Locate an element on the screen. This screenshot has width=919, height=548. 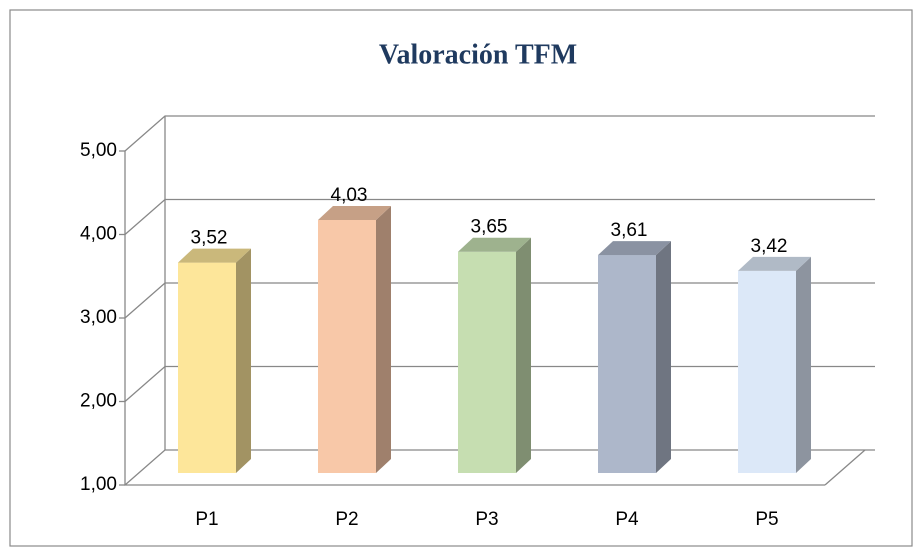
x-tick-label: P1 is located at coordinates (206, 519).